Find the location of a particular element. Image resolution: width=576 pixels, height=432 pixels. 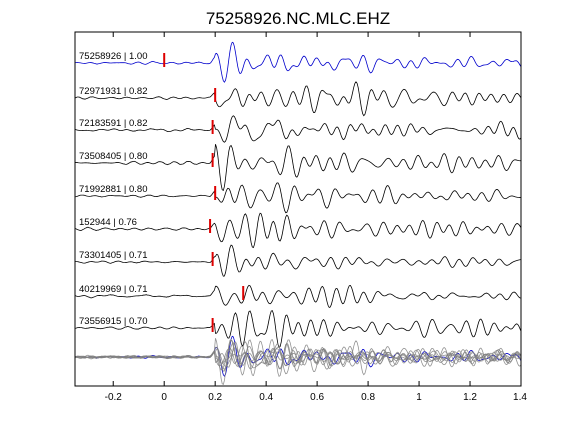

trace-73508405: 73508405 | 0.80 is located at coordinates (298, 168).